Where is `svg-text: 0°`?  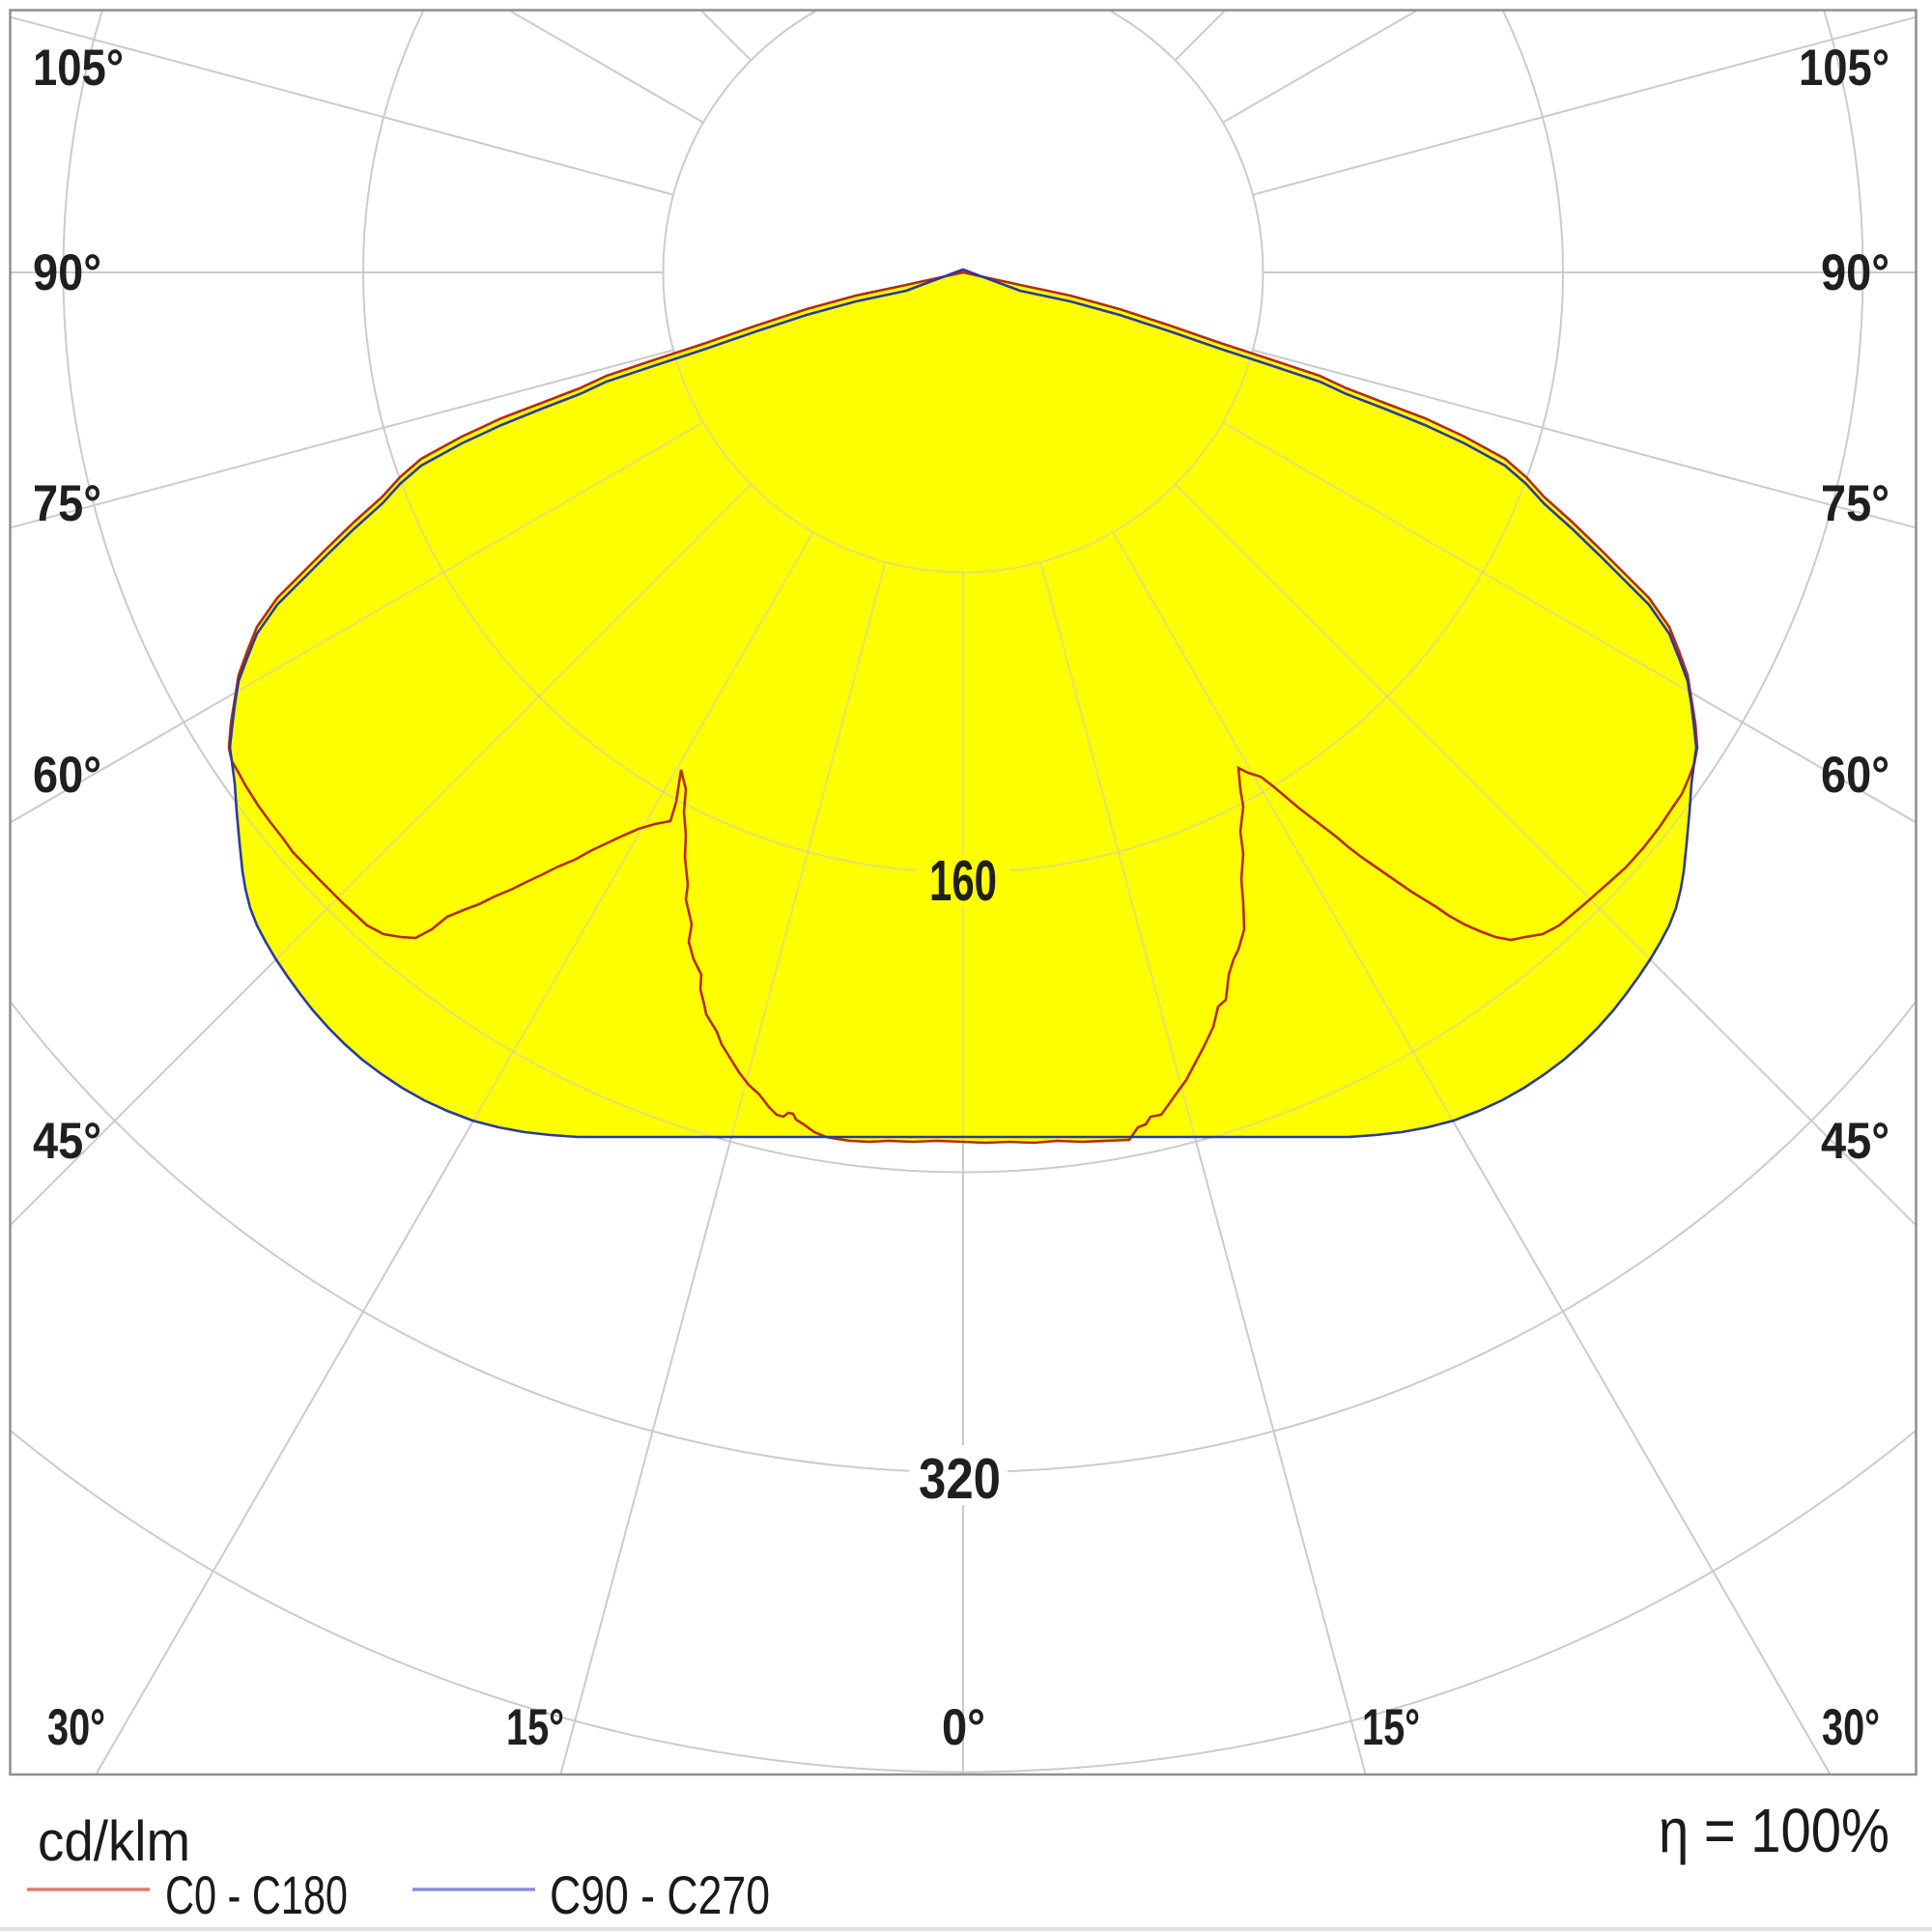 svg-text: 0° is located at coordinates (963, 1727).